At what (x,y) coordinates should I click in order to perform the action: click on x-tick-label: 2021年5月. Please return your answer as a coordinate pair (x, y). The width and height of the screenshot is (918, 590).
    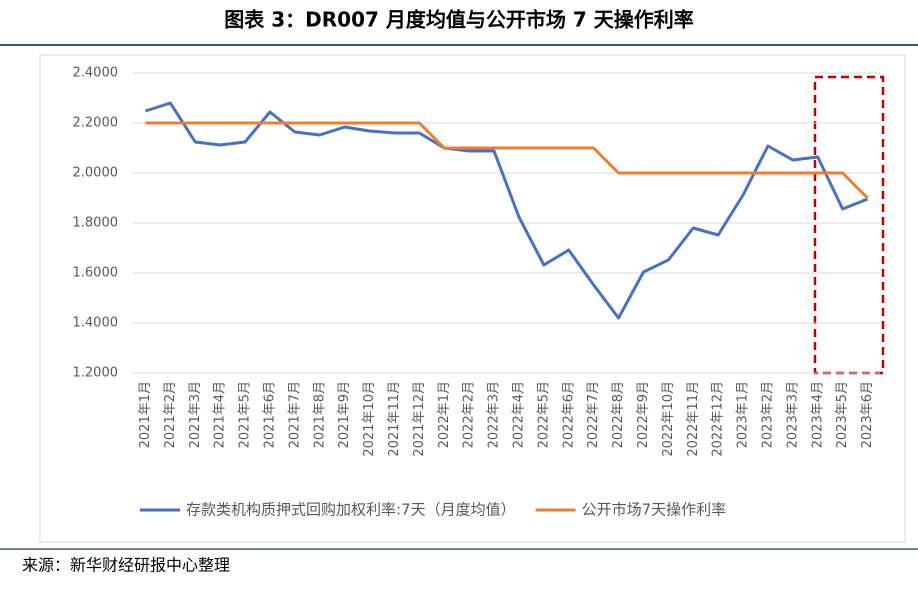
    Looking at the image, I should click on (245, 414).